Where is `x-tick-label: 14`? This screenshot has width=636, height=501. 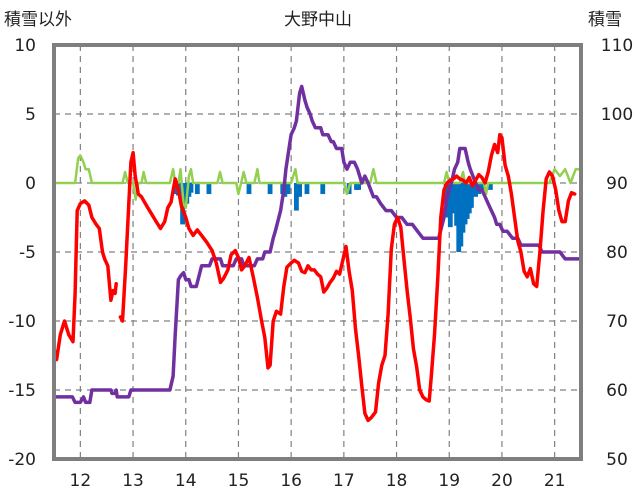 x-tick-label: 14 is located at coordinates (186, 481).